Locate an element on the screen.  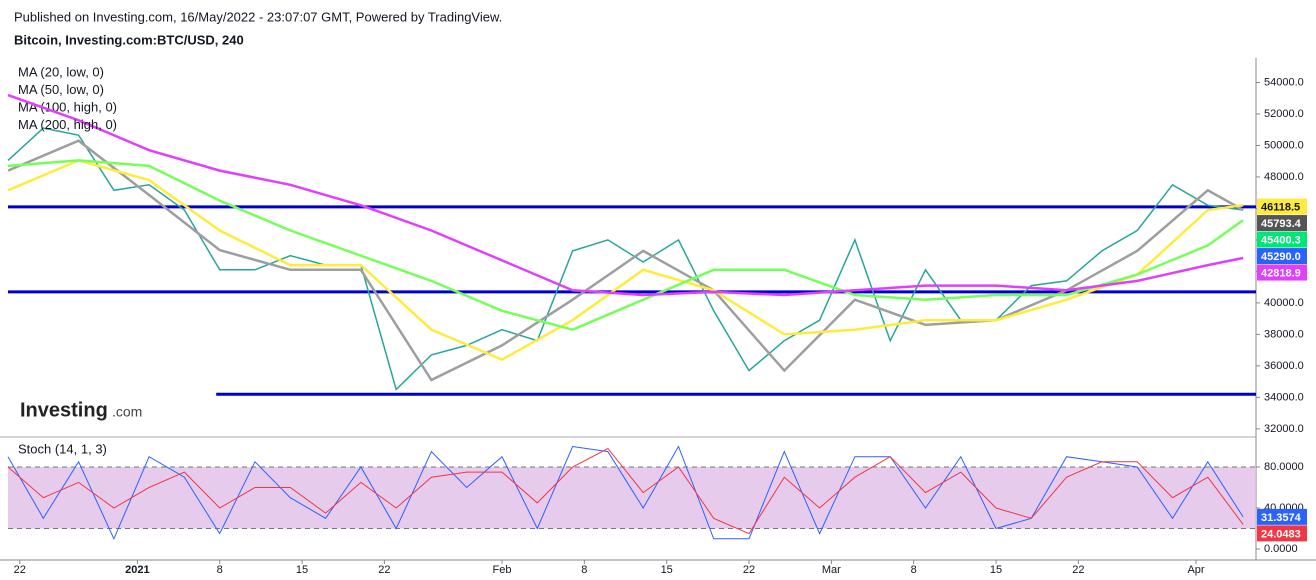
stoch-line is located at coordinates (625, 491).